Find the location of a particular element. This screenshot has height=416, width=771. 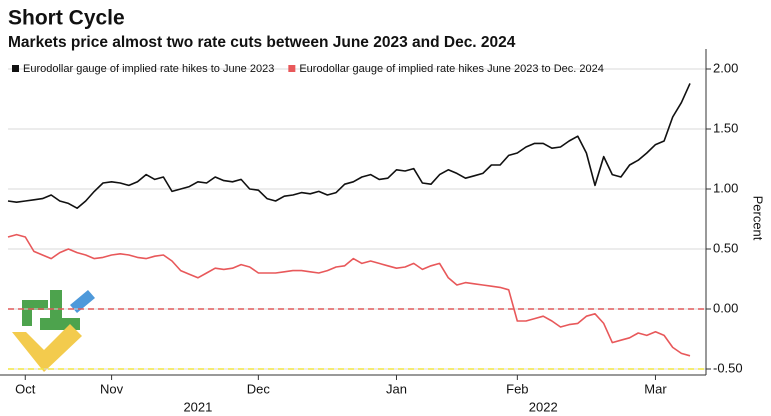

x-tick-label: Feb is located at coordinates (517, 388).